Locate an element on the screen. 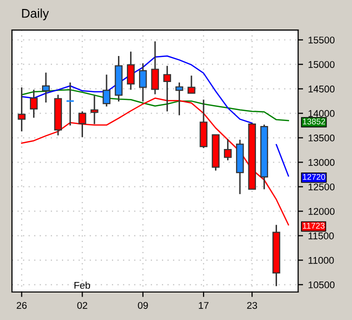 This screenshot has height=320, width=352. x-tick-label: 26 is located at coordinates (21, 305).